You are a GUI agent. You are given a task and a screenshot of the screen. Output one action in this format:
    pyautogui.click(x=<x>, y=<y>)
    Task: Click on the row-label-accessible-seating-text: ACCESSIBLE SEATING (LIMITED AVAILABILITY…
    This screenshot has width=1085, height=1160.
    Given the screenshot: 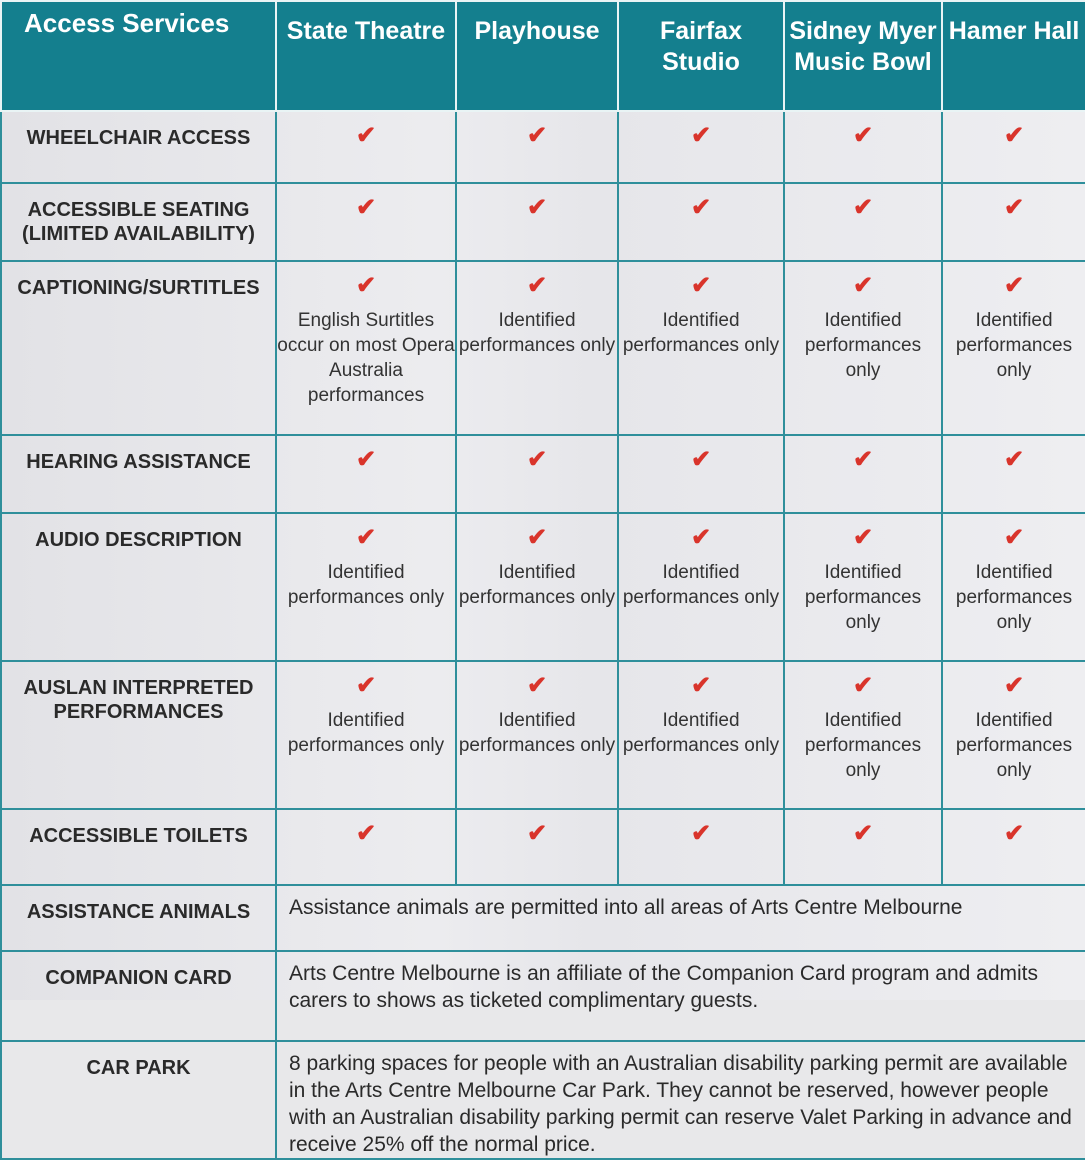 What is the action you would take?
    pyautogui.click(x=138, y=222)
    